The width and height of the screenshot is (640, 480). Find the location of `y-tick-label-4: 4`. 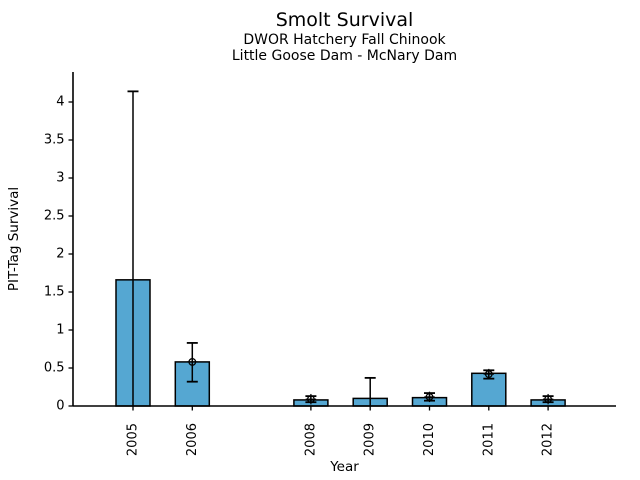

y-tick-label-4: 4 is located at coordinates (60, 102).